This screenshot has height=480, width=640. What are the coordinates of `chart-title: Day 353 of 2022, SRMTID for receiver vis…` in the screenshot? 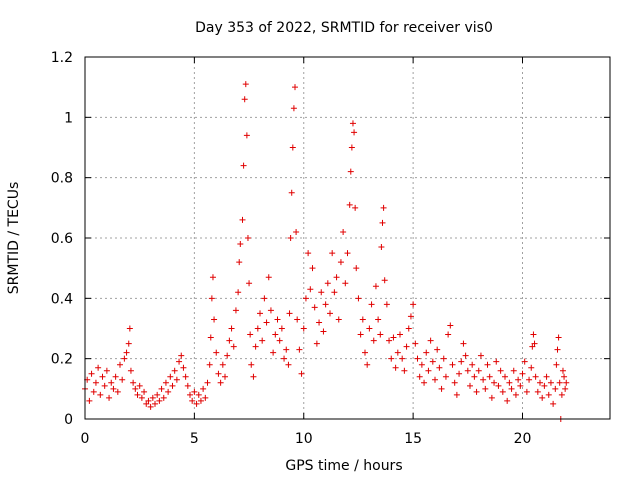 It's located at (344, 28).